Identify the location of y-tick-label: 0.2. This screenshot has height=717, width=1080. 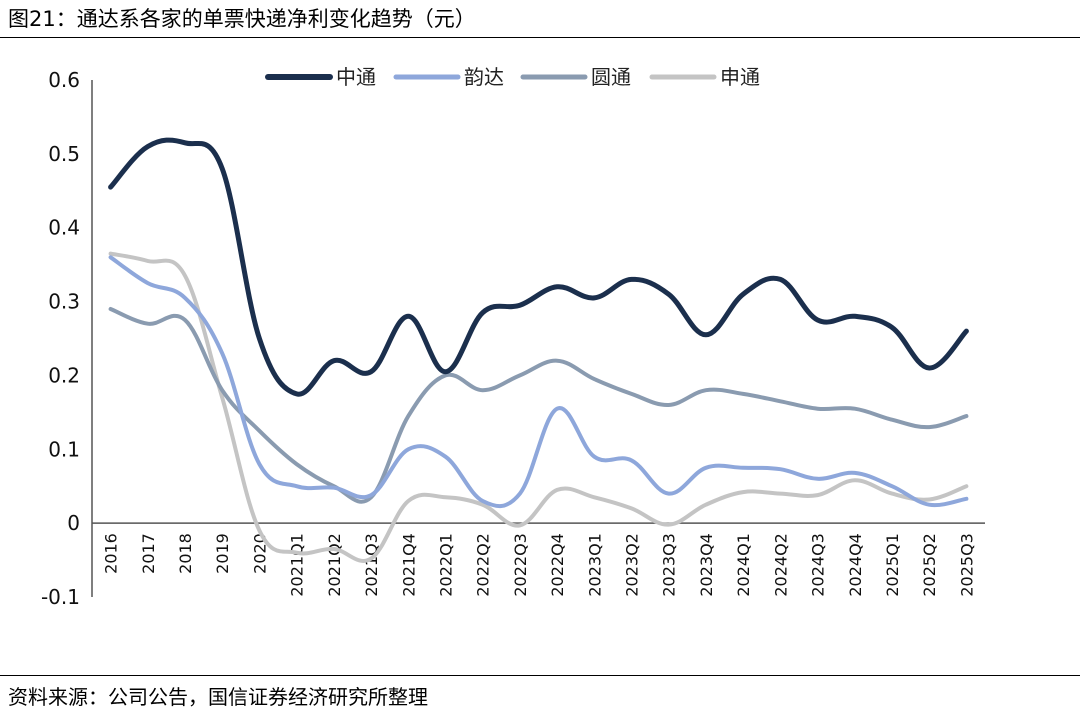
(64, 375).